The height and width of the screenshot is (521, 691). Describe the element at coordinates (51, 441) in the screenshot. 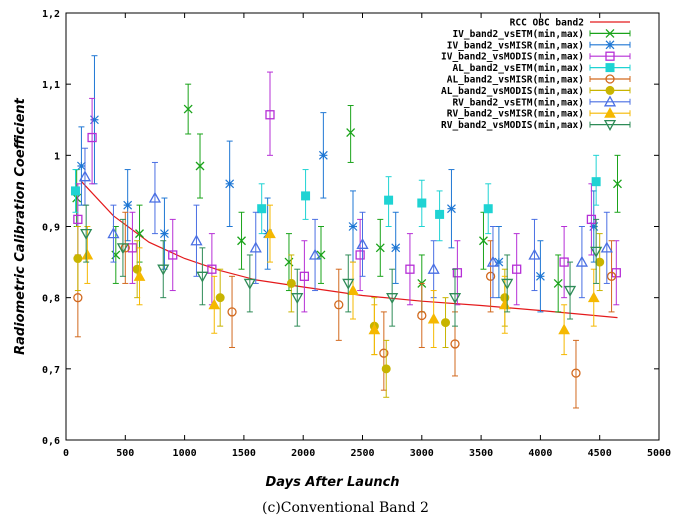

I see `y-tick-label: 0,6` at that location.